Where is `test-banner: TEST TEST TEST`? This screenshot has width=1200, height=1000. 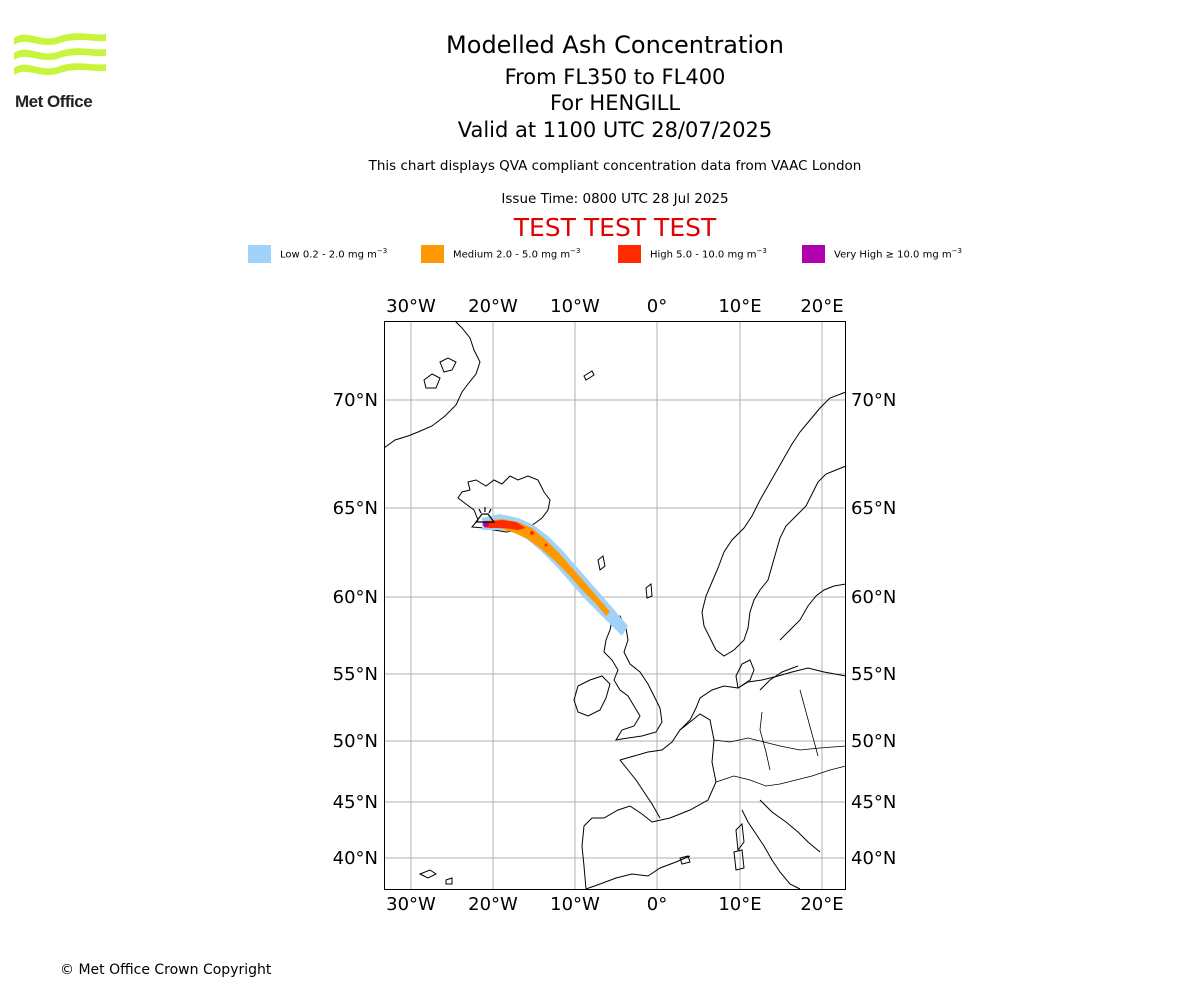
test-banner: TEST TEST TEST is located at coordinates (615, 227).